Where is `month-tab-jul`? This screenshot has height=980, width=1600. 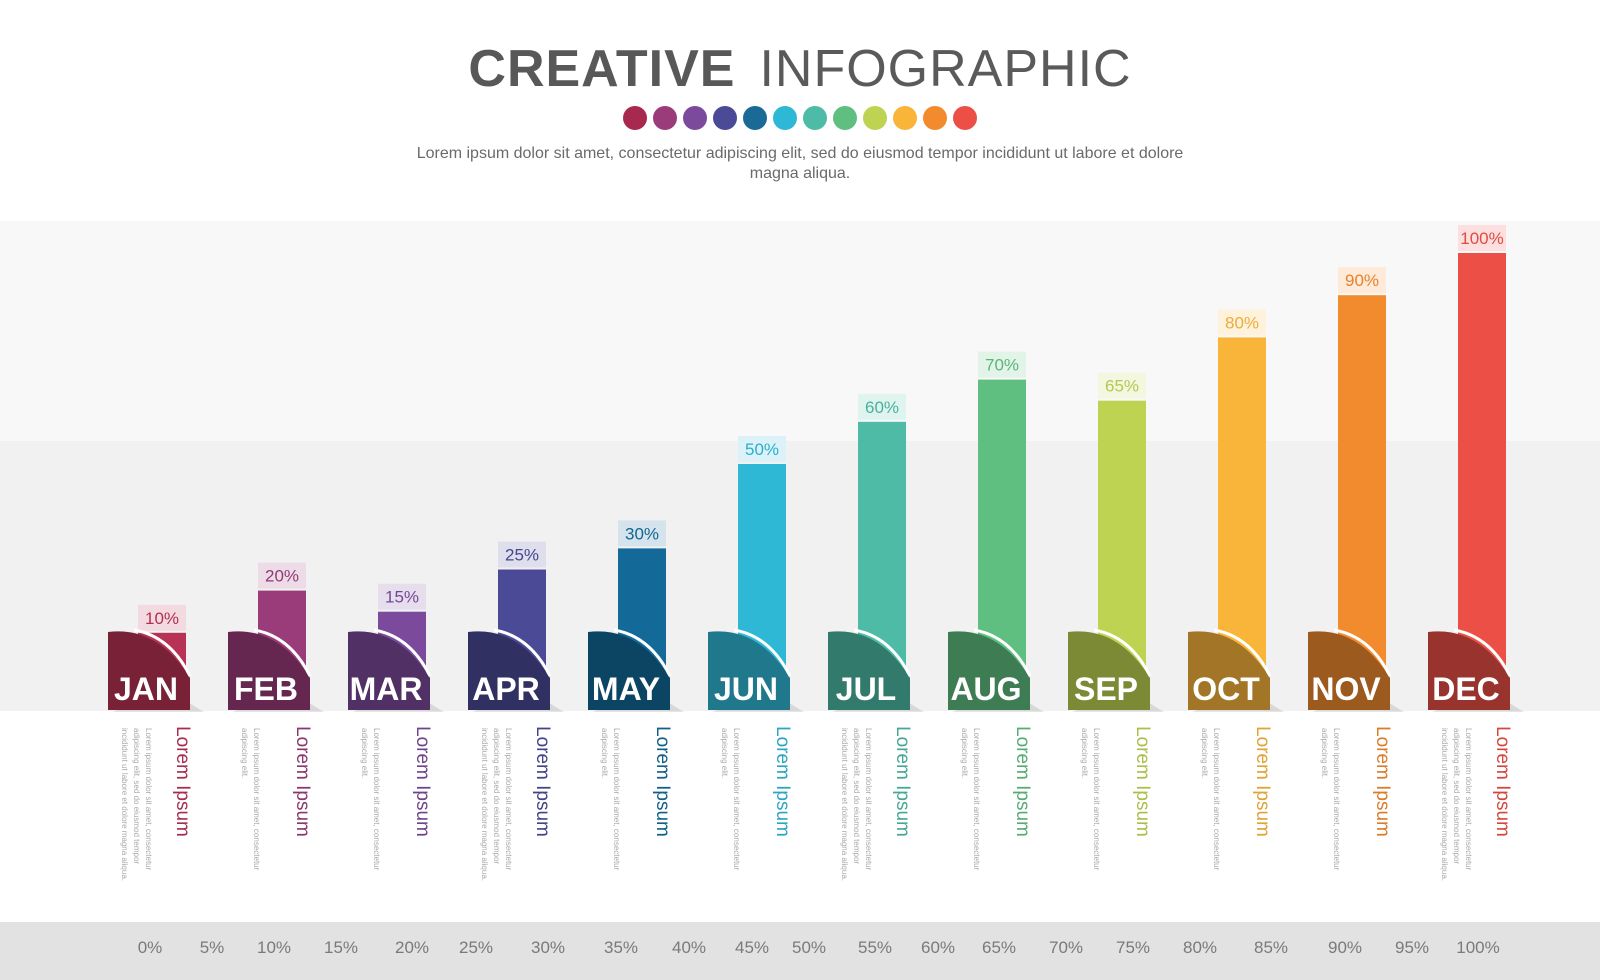 month-tab-jul is located at coordinates (869, 670).